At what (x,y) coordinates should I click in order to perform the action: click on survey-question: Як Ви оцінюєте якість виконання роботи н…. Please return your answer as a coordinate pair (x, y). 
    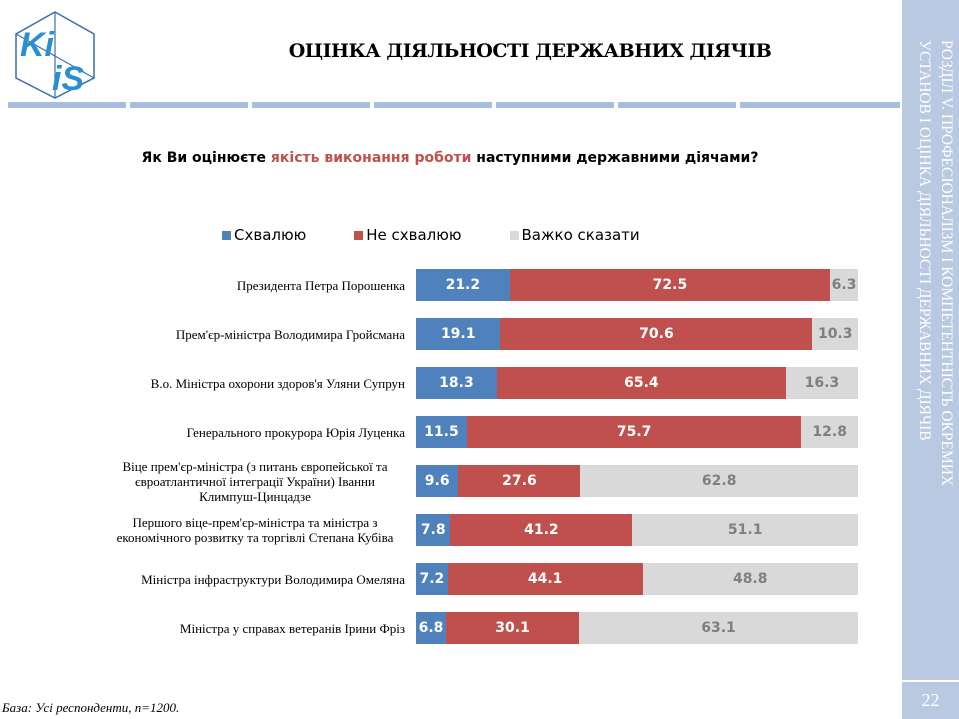
    Looking at the image, I should click on (450, 158).